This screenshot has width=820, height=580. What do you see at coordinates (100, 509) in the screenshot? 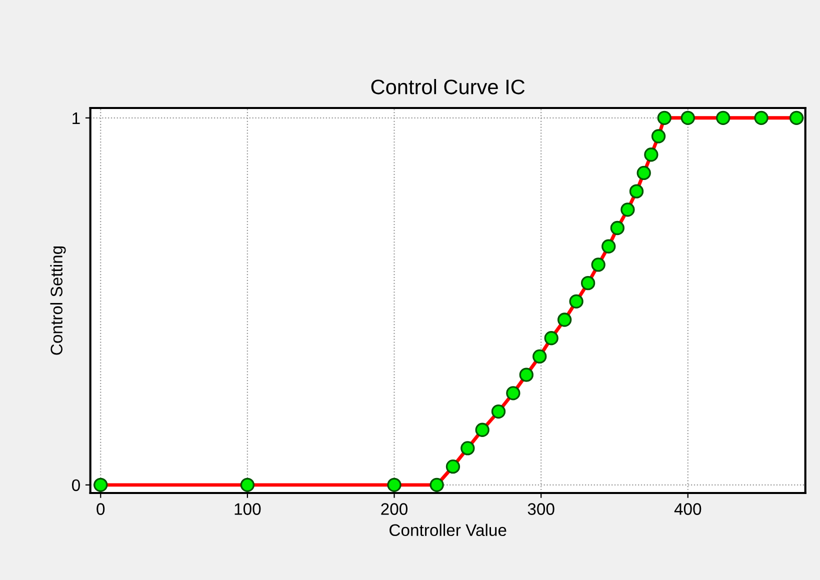
I see `x-tick-label: 0` at bounding box center [100, 509].